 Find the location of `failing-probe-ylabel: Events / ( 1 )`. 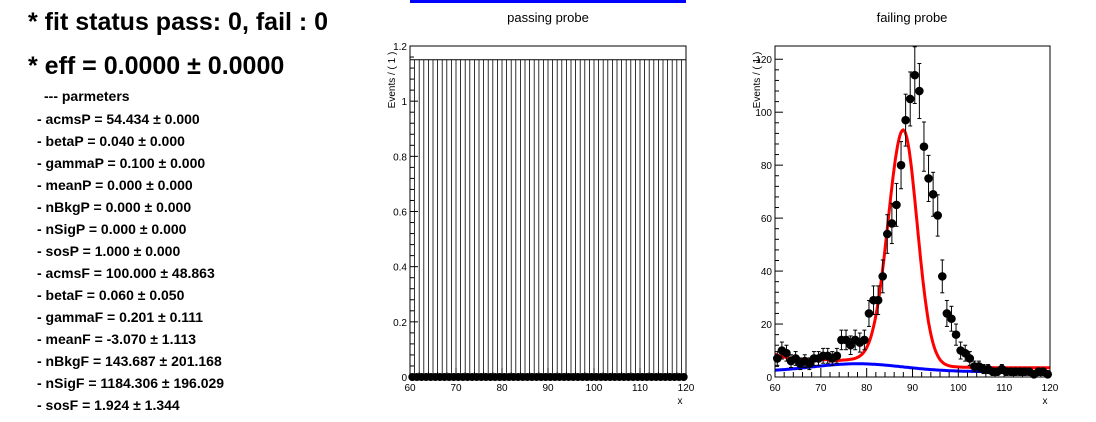

failing-probe-ylabel: Events / ( 1 ) is located at coordinates (757, 80).